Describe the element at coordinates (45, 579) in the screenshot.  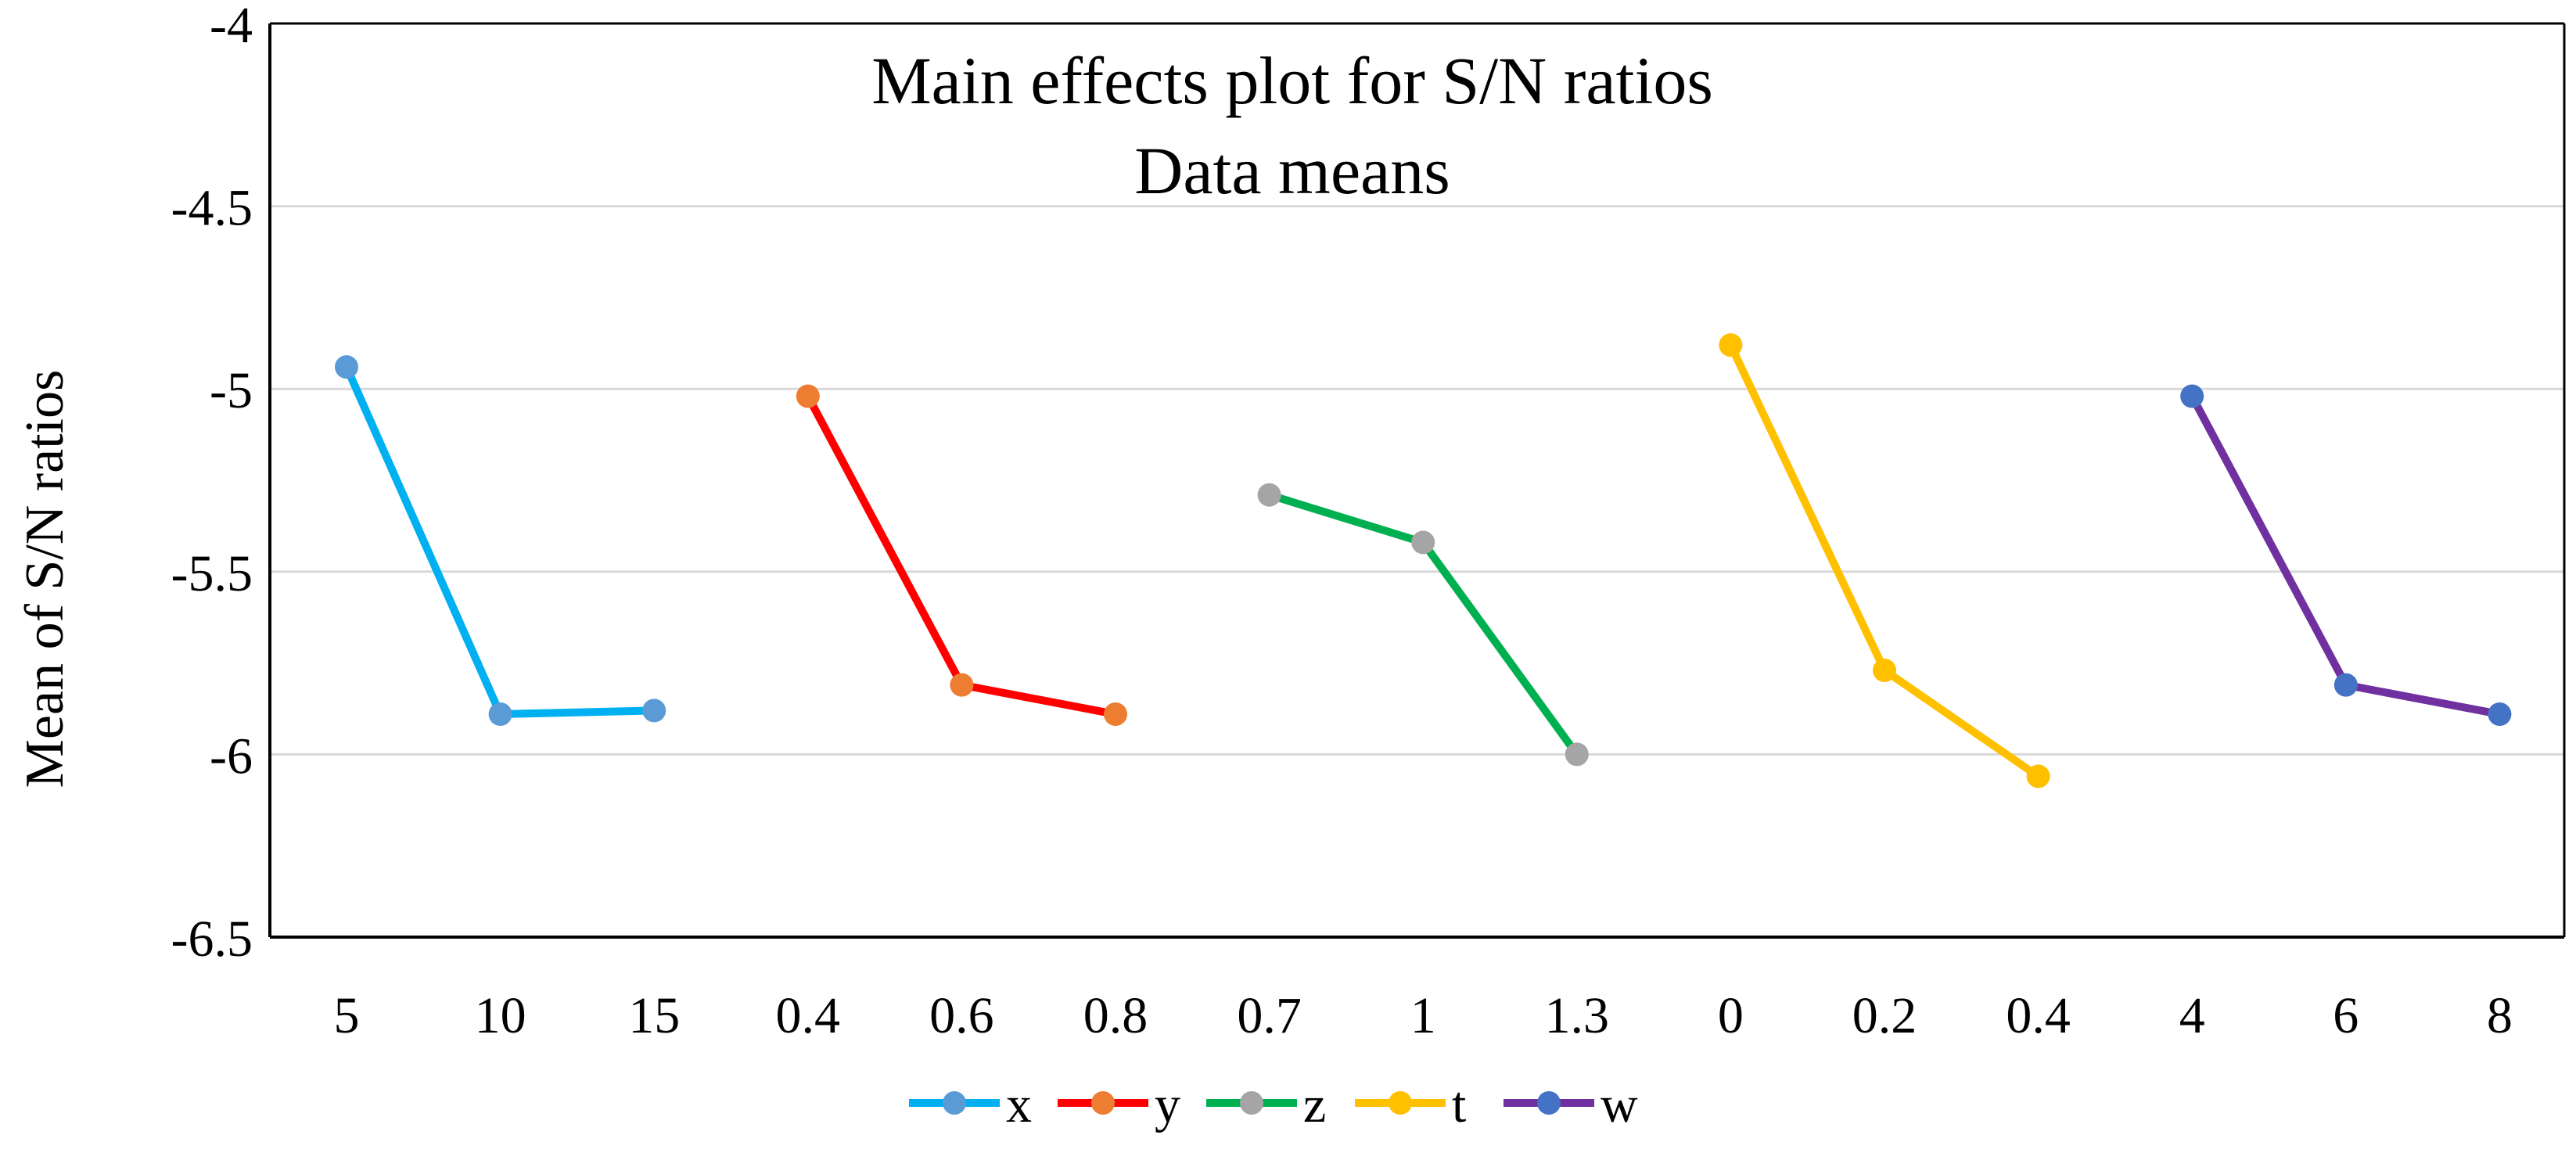
I see `y-axis-label: Mean of S/N ratios` at that location.